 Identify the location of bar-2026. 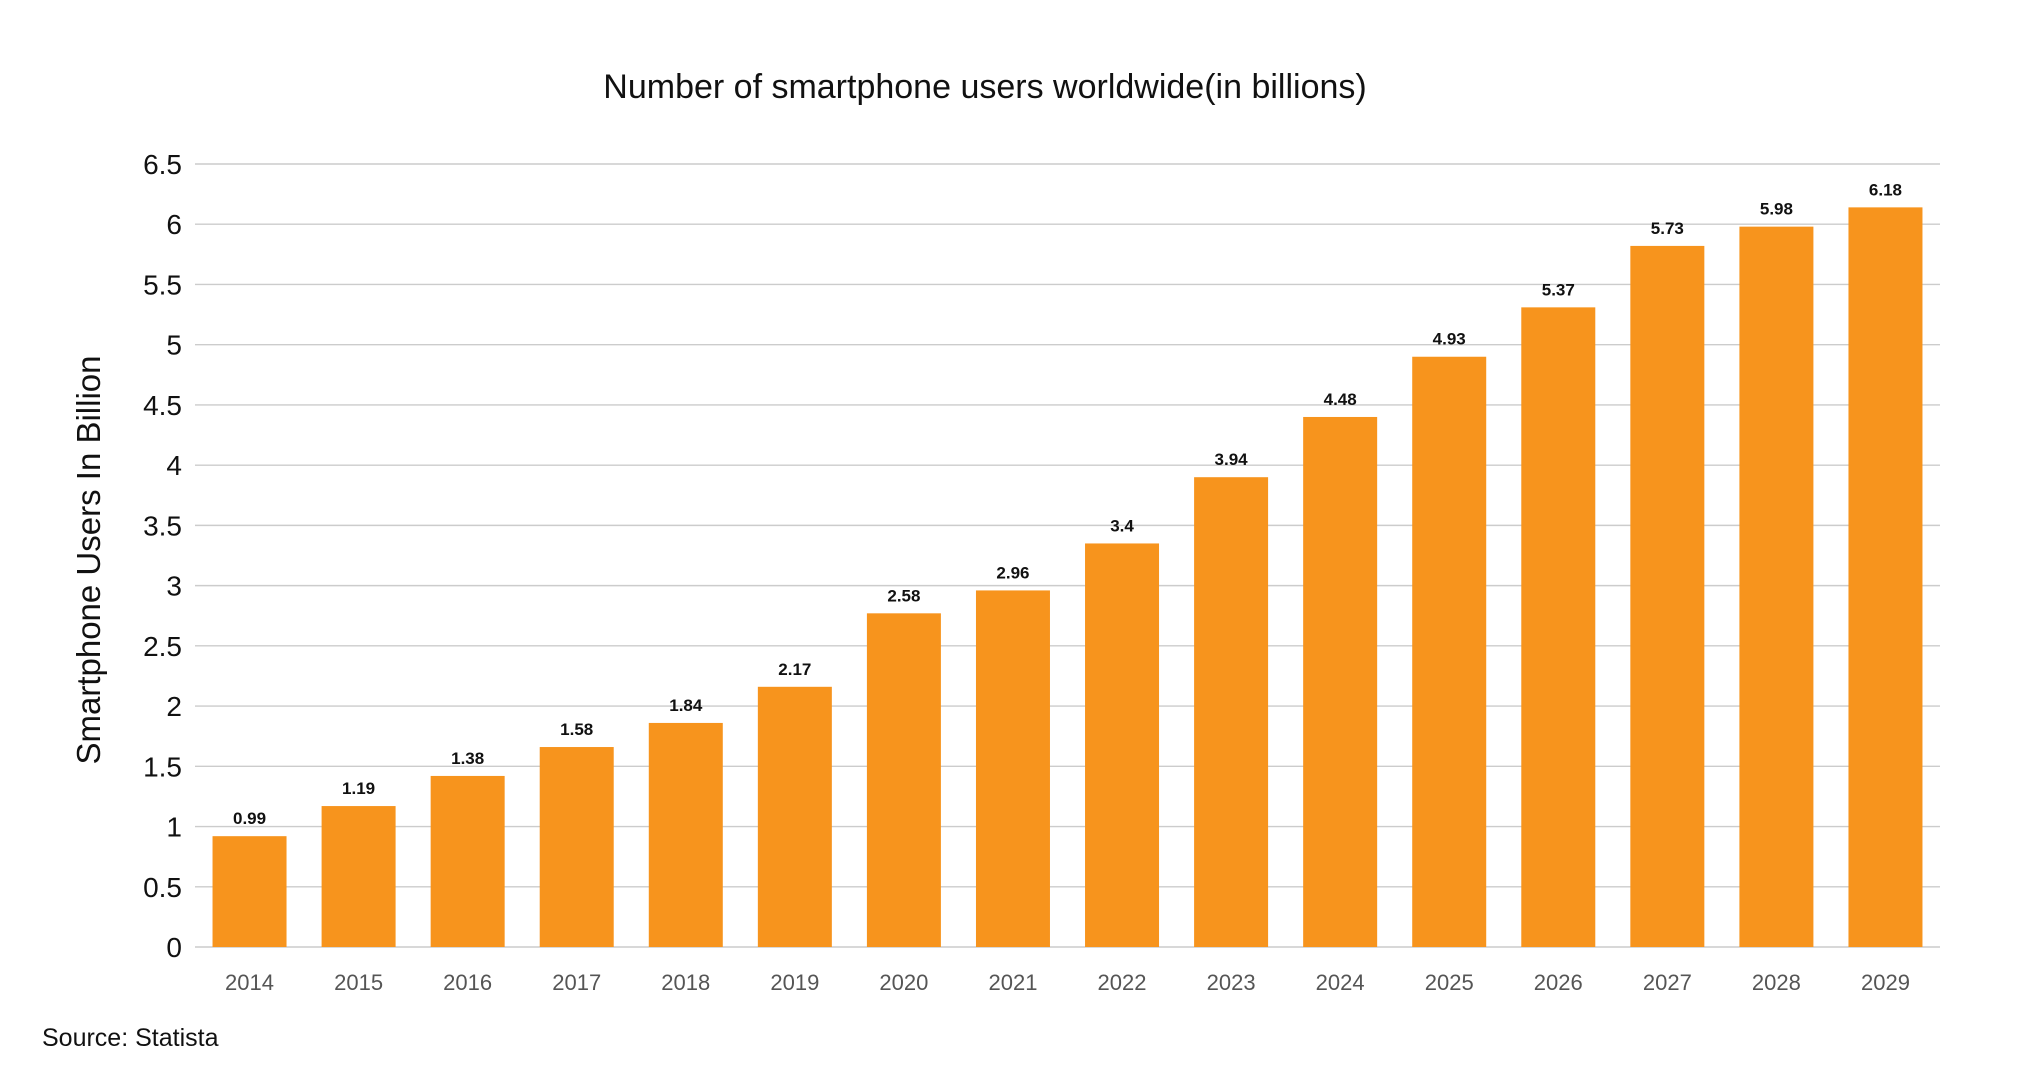
(1558, 627).